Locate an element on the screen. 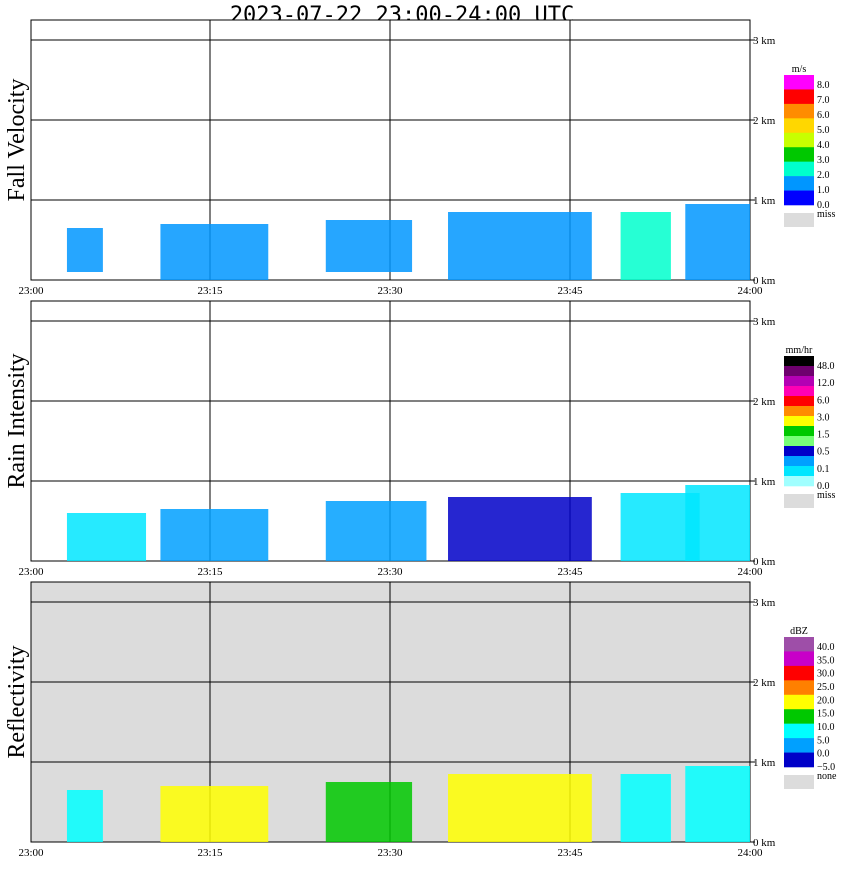  fall-velocity-legend-label-7: 1.0 is located at coordinates (823, 190).